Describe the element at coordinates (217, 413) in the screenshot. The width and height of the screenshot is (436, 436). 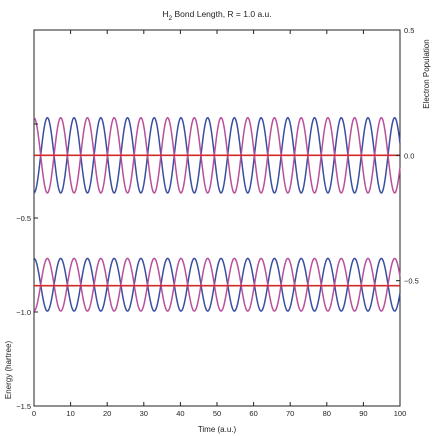
I see `x-tick-label: 50` at that location.